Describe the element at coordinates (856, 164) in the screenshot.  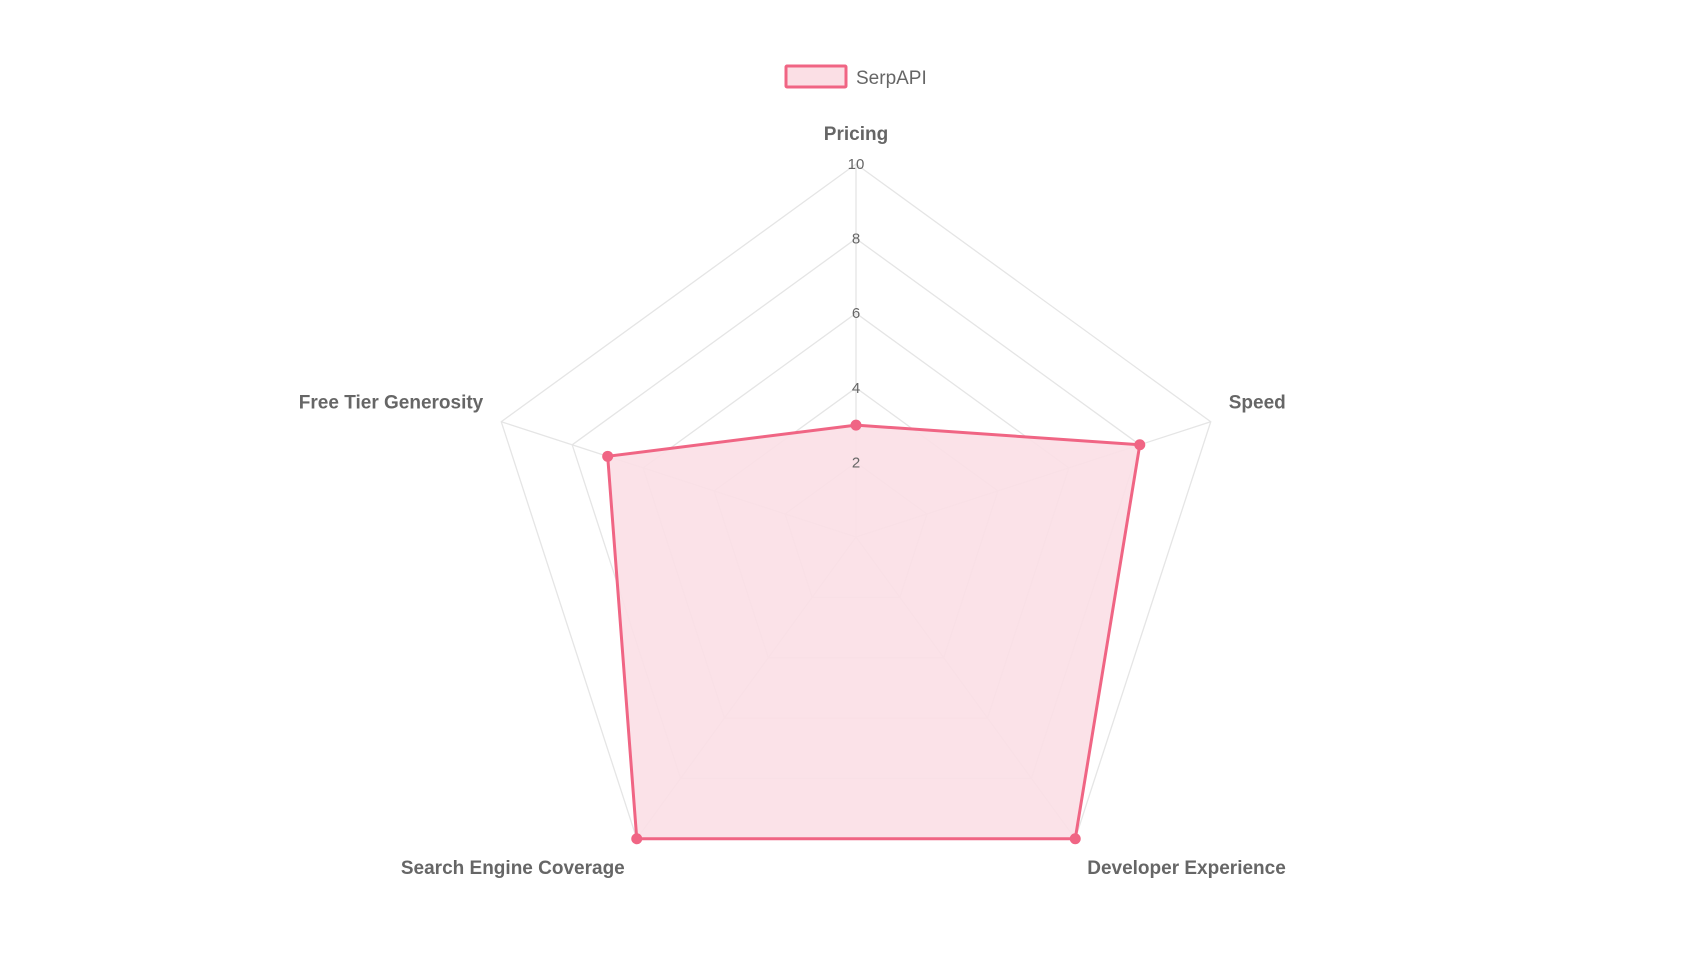
I see `tick-label-10: 10` at that location.